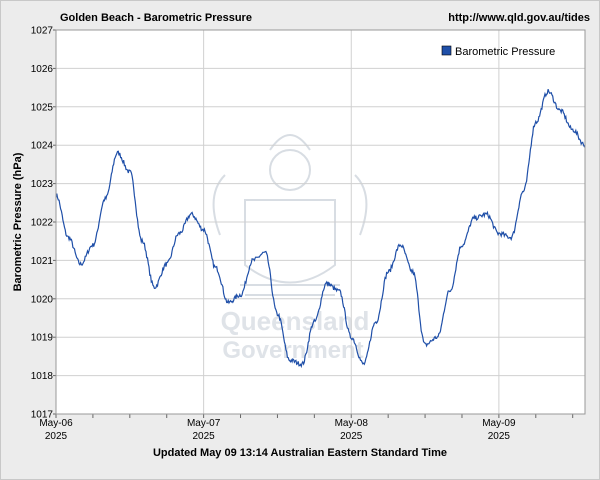 This screenshot has height=480, width=600. Describe the element at coordinates (42, 415) in the screenshot. I see `y-tick-label: 1017` at that location.